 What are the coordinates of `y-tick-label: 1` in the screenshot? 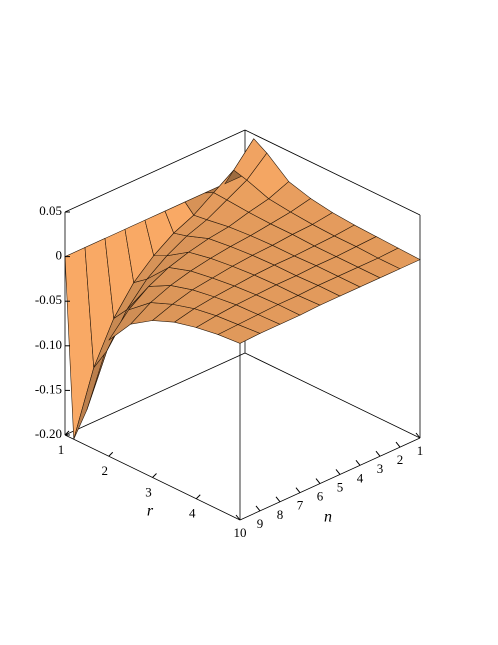 It's located at (420, 450).